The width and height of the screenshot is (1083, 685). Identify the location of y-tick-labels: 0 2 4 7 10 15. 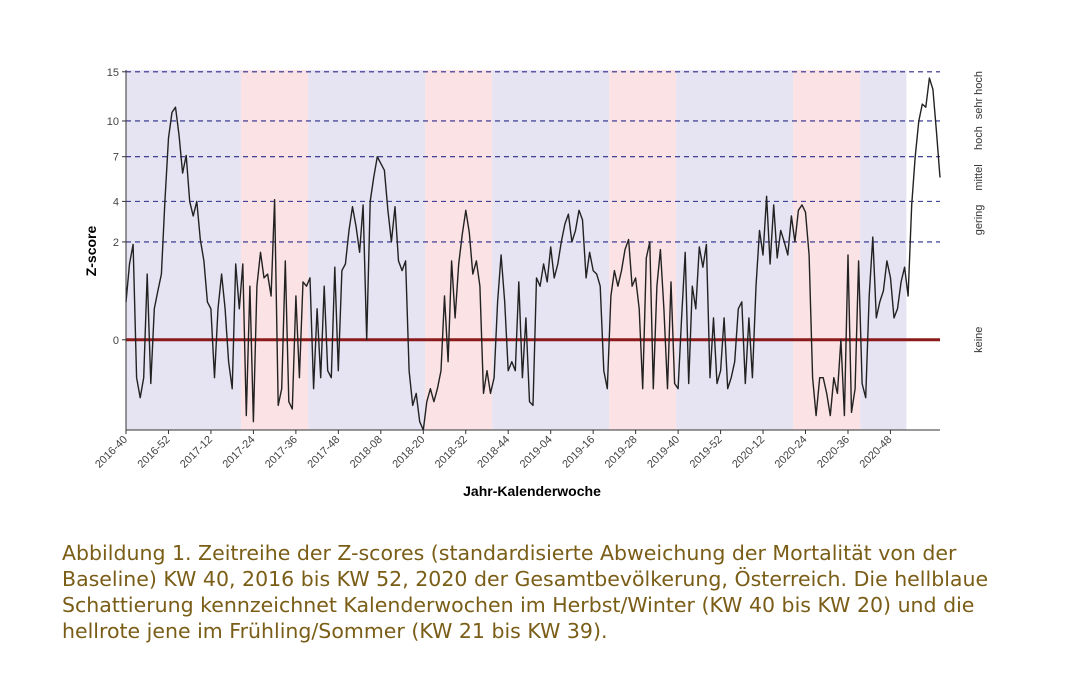
(113, 207).